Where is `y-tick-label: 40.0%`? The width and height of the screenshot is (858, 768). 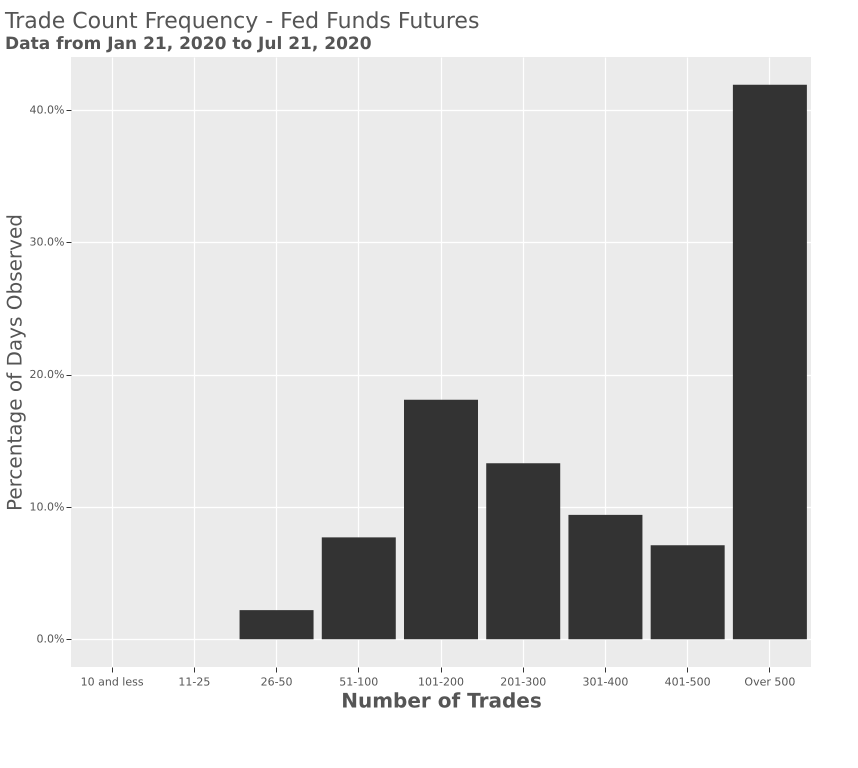
y-tick-label: 40.0% is located at coordinates (47, 109).